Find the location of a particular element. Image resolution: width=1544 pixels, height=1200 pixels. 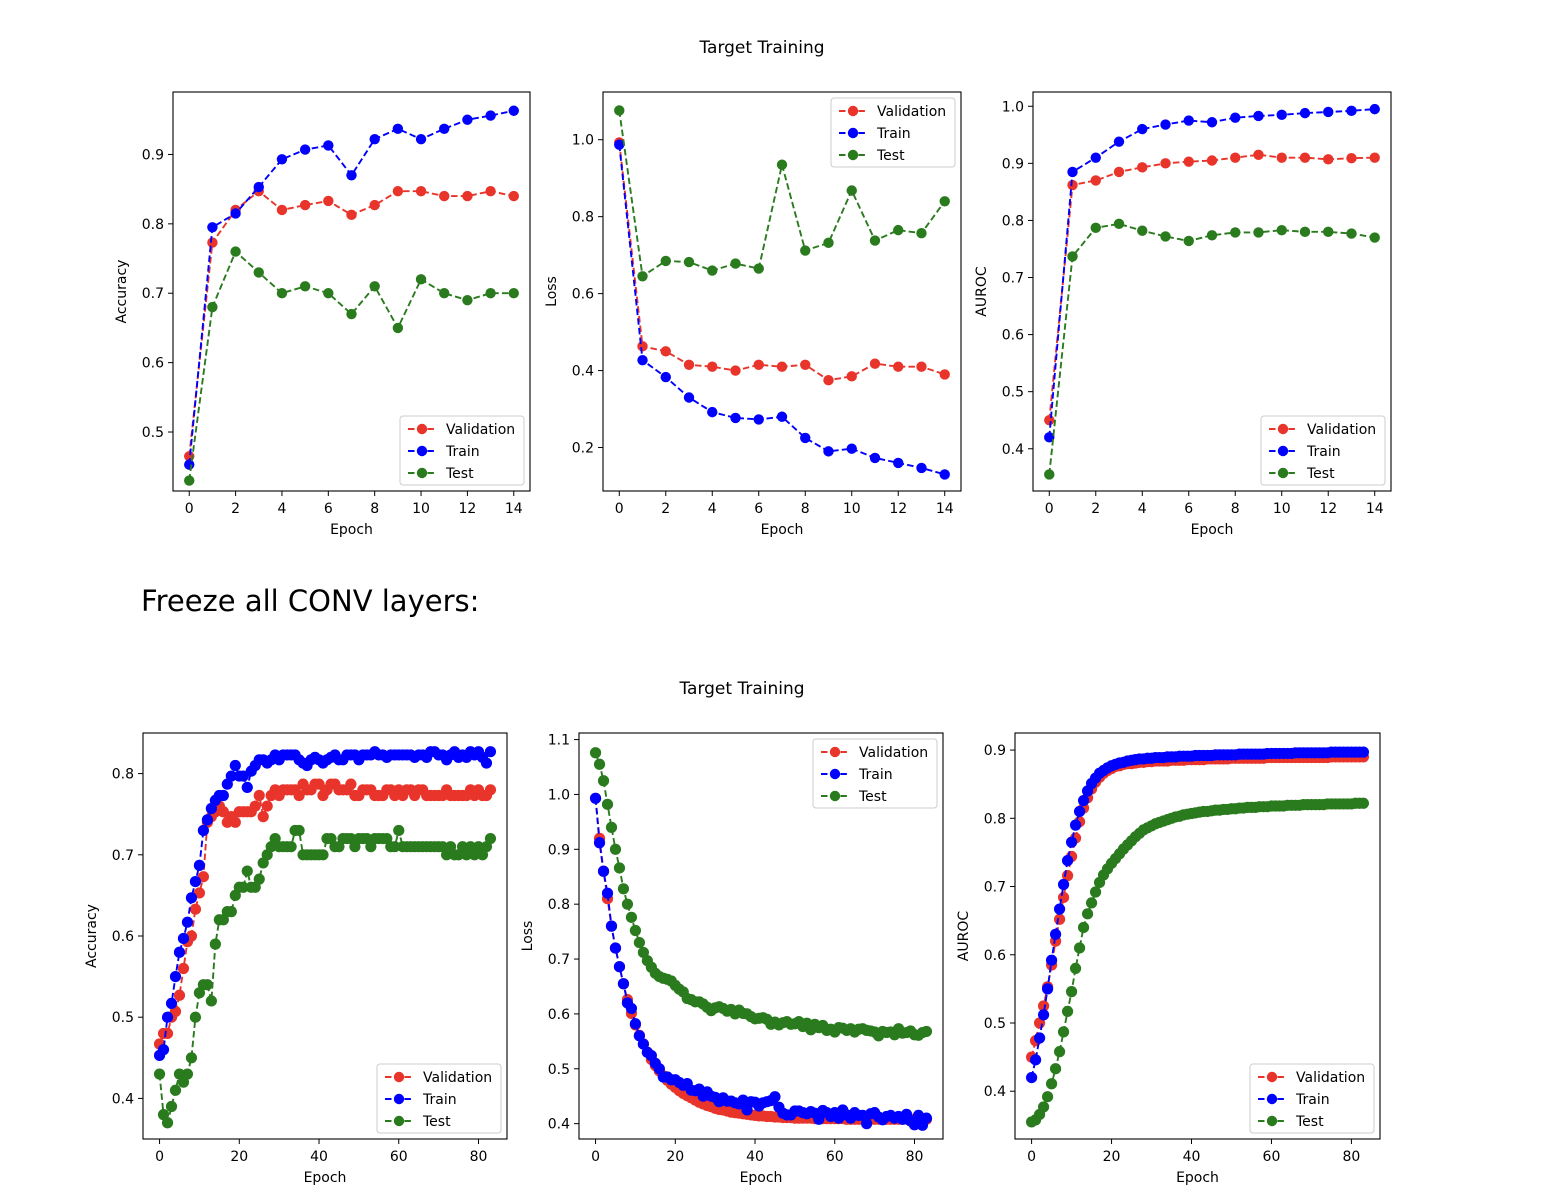

y-tick-label: 0.9 is located at coordinates (995, 751).